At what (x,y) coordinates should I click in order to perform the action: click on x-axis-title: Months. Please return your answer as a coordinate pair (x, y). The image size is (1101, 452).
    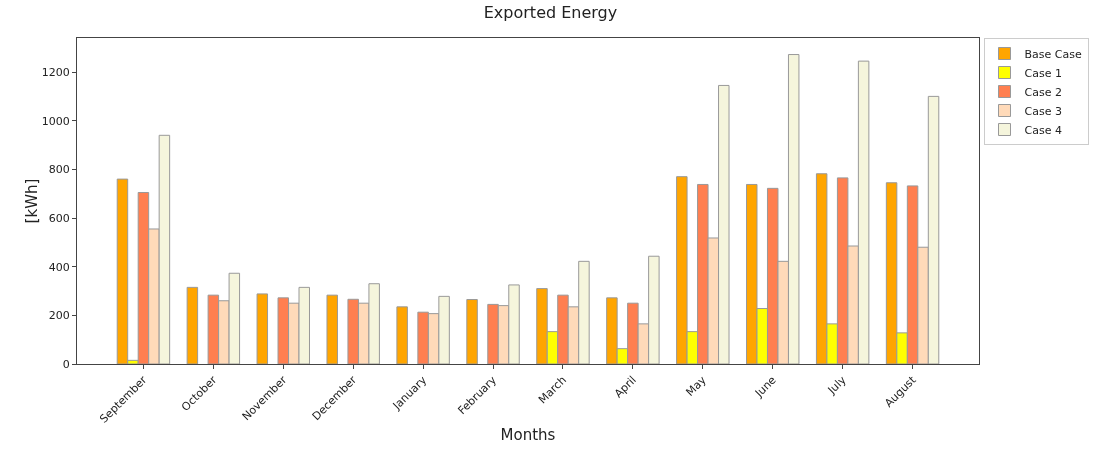
    Looking at the image, I should click on (528, 434).